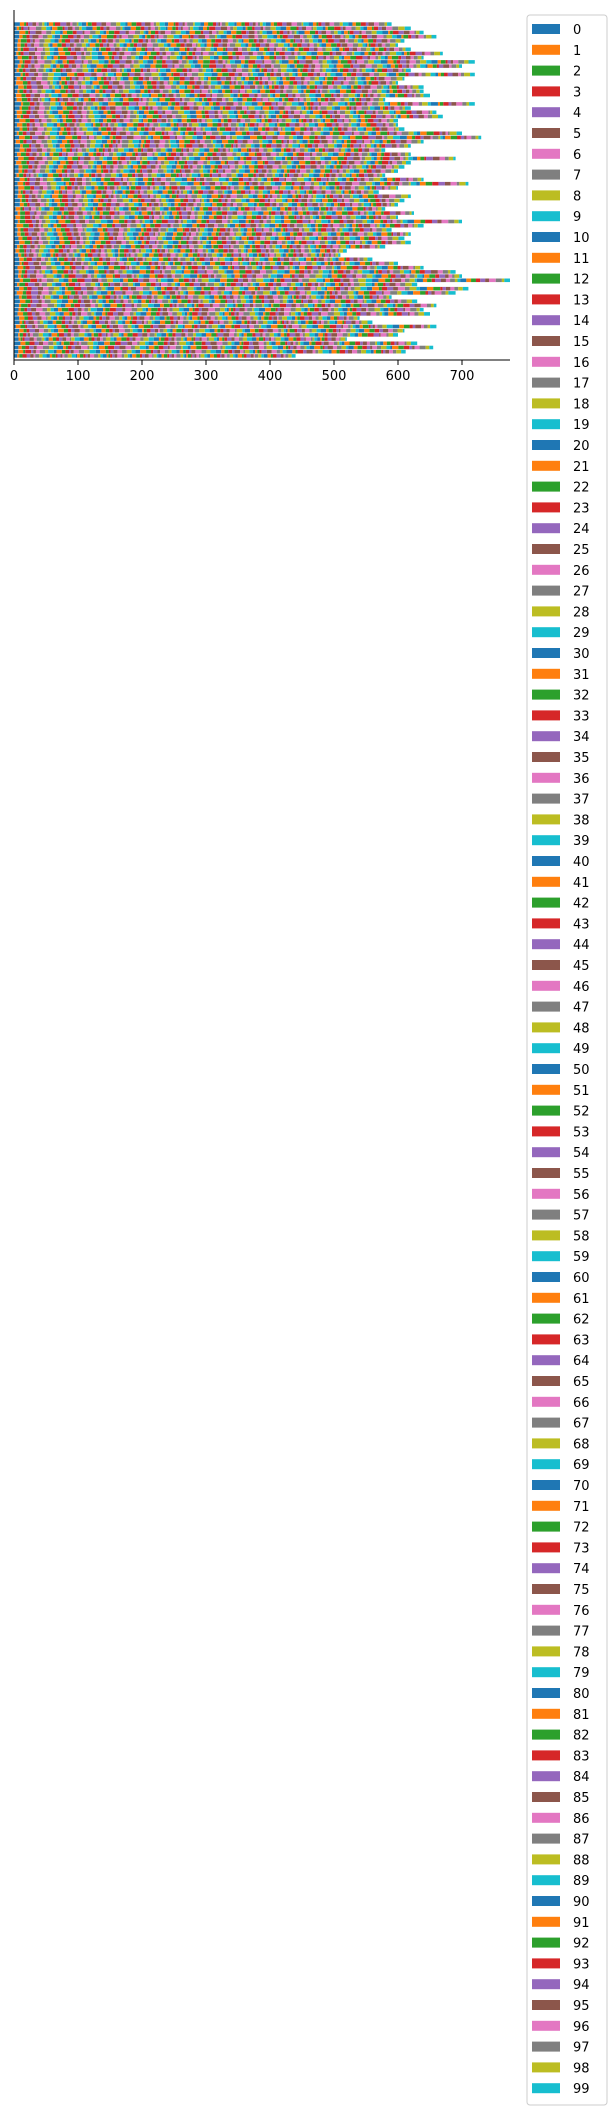  What do you see at coordinates (314, 331) in the screenshot?
I see `bar-segment-row6-series78` at bounding box center [314, 331].